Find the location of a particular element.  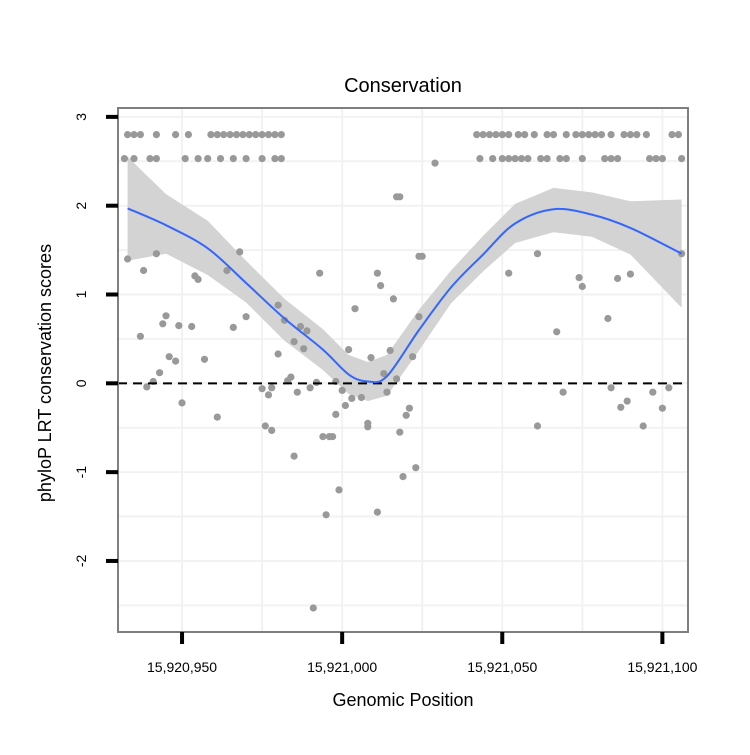

x-tick-label: 15,921,050 is located at coordinates (502, 667).